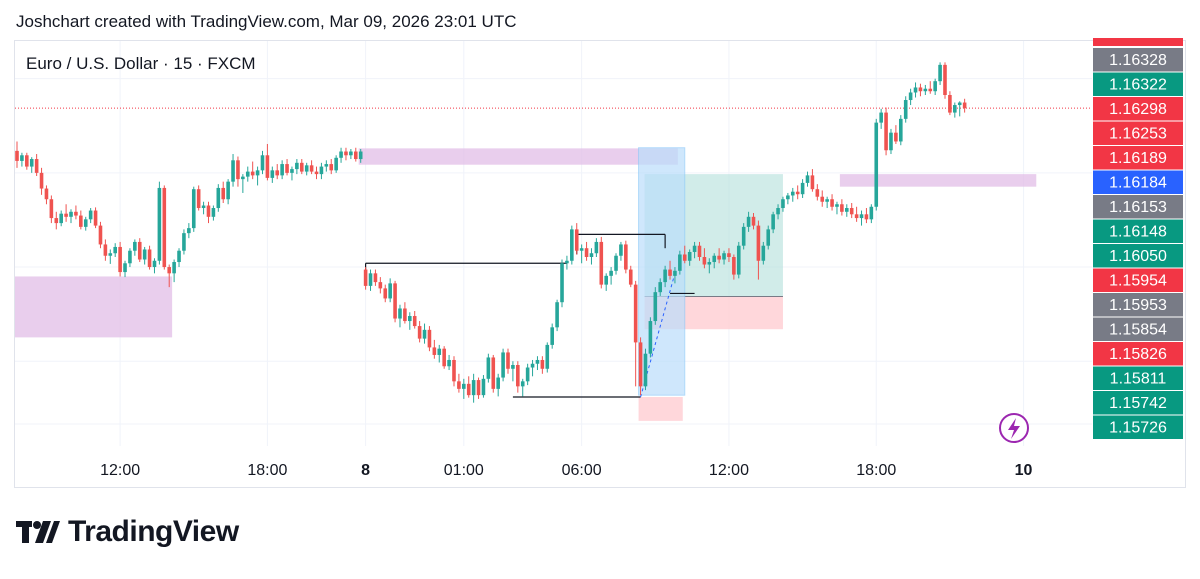 The image size is (1200, 579). Describe the element at coordinates (1138, 158) in the screenshot. I see `price-label-text: 1.16189` at that location.